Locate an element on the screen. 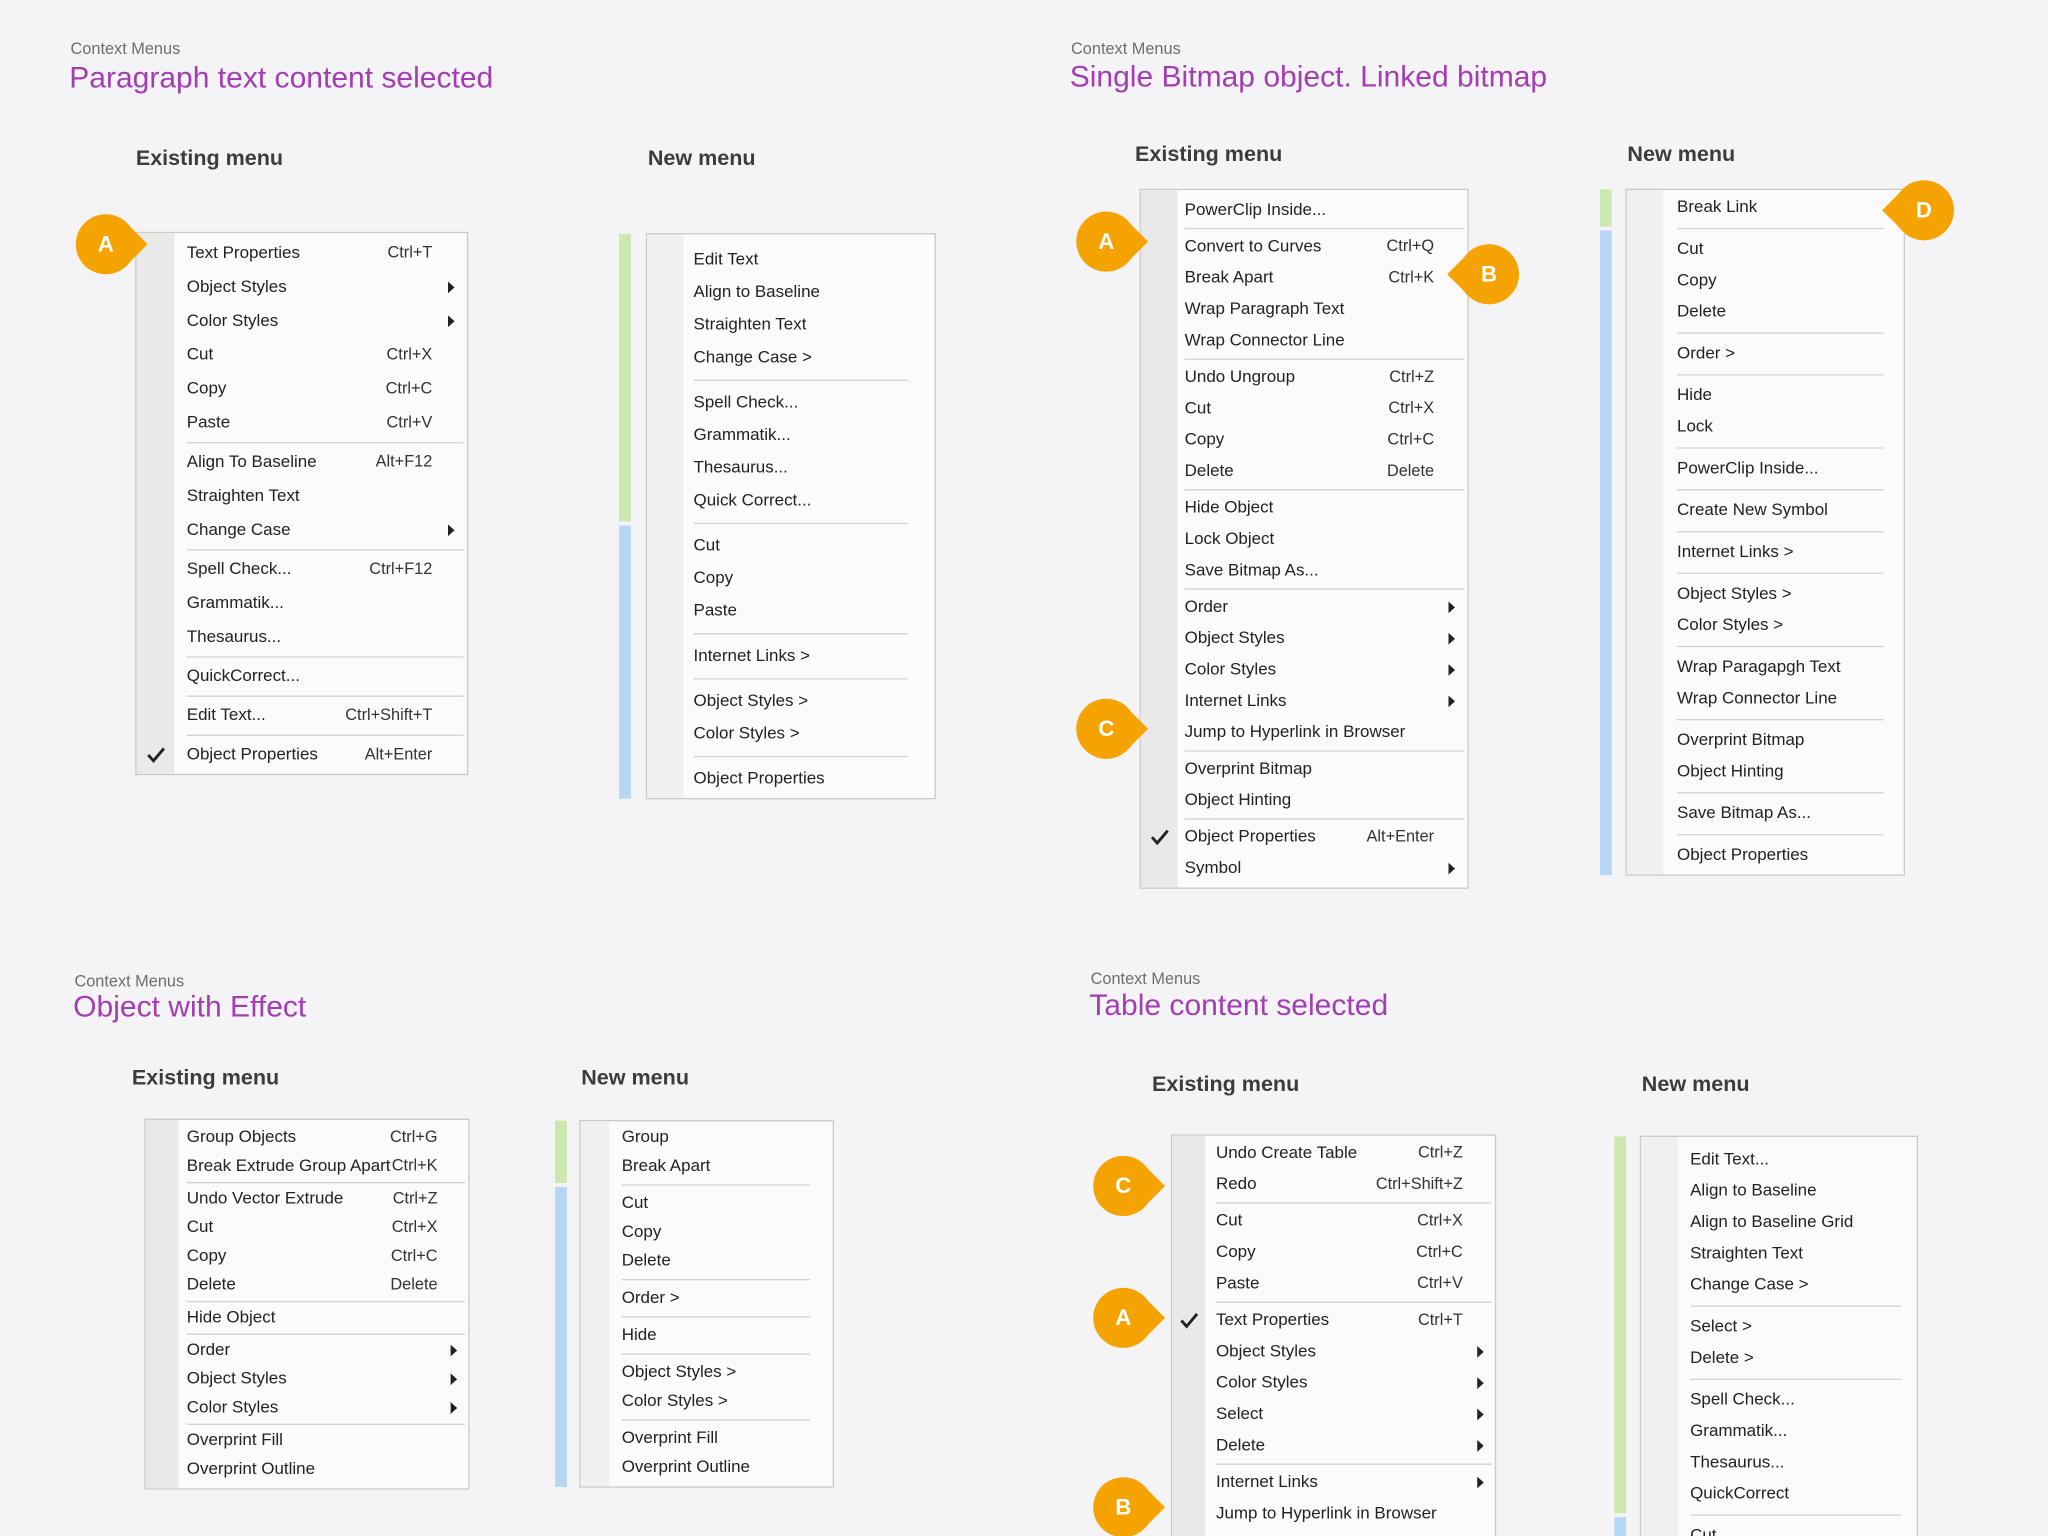  callout-badge: C is located at coordinates (1112, 728).